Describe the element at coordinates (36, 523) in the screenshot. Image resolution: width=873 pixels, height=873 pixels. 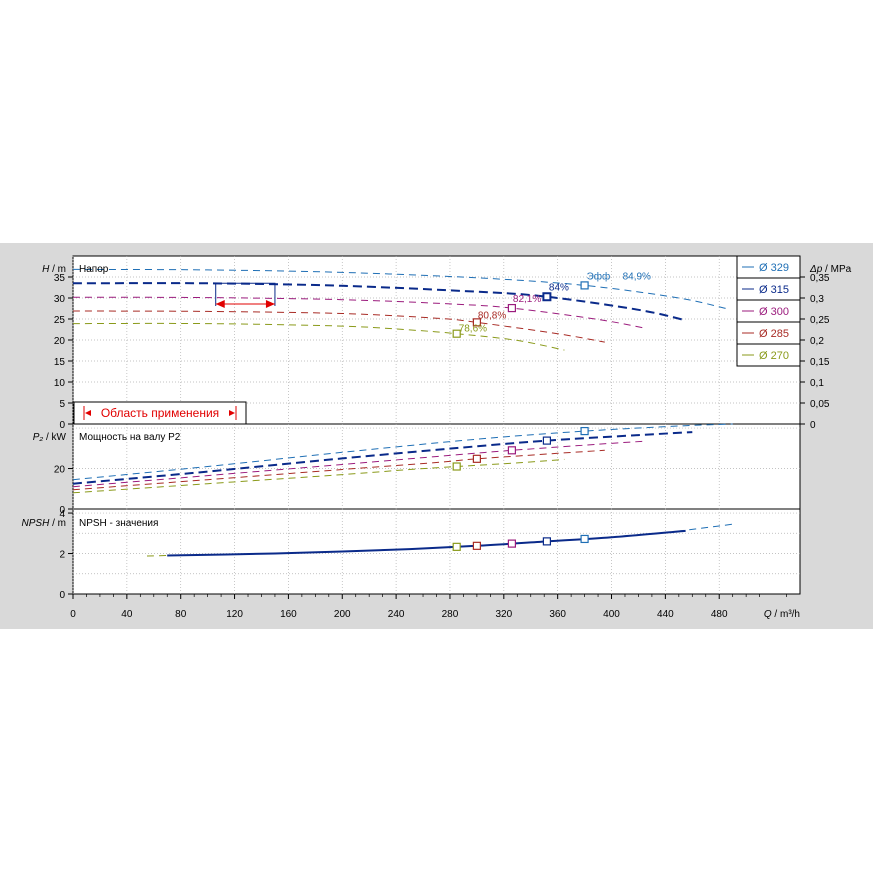
I see `npsh-y-axis-label-var: NPSH` at that location.